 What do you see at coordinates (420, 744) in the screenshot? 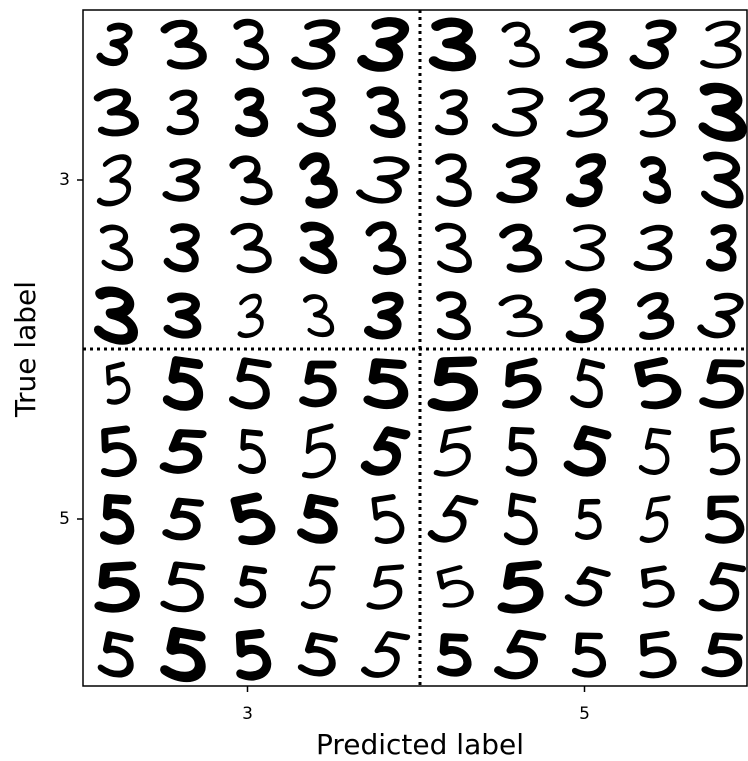
I see `x-axis-label: Predicted label` at bounding box center [420, 744].